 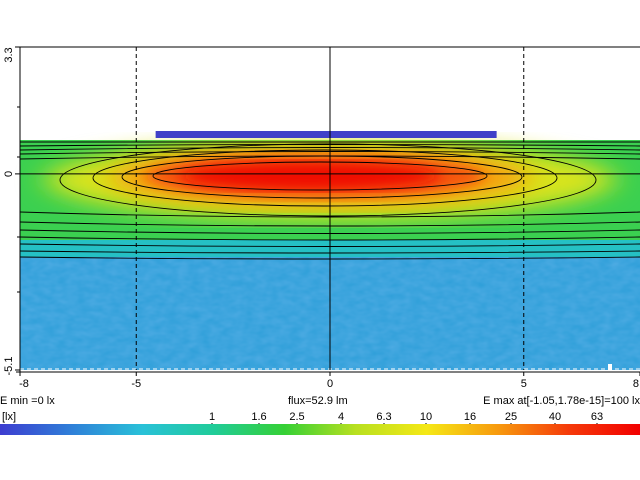 What do you see at coordinates (561, 401) in the screenshot?
I see `e-max-label: E max at[-1.05,1.78e-15]=100 lx` at bounding box center [561, 401].